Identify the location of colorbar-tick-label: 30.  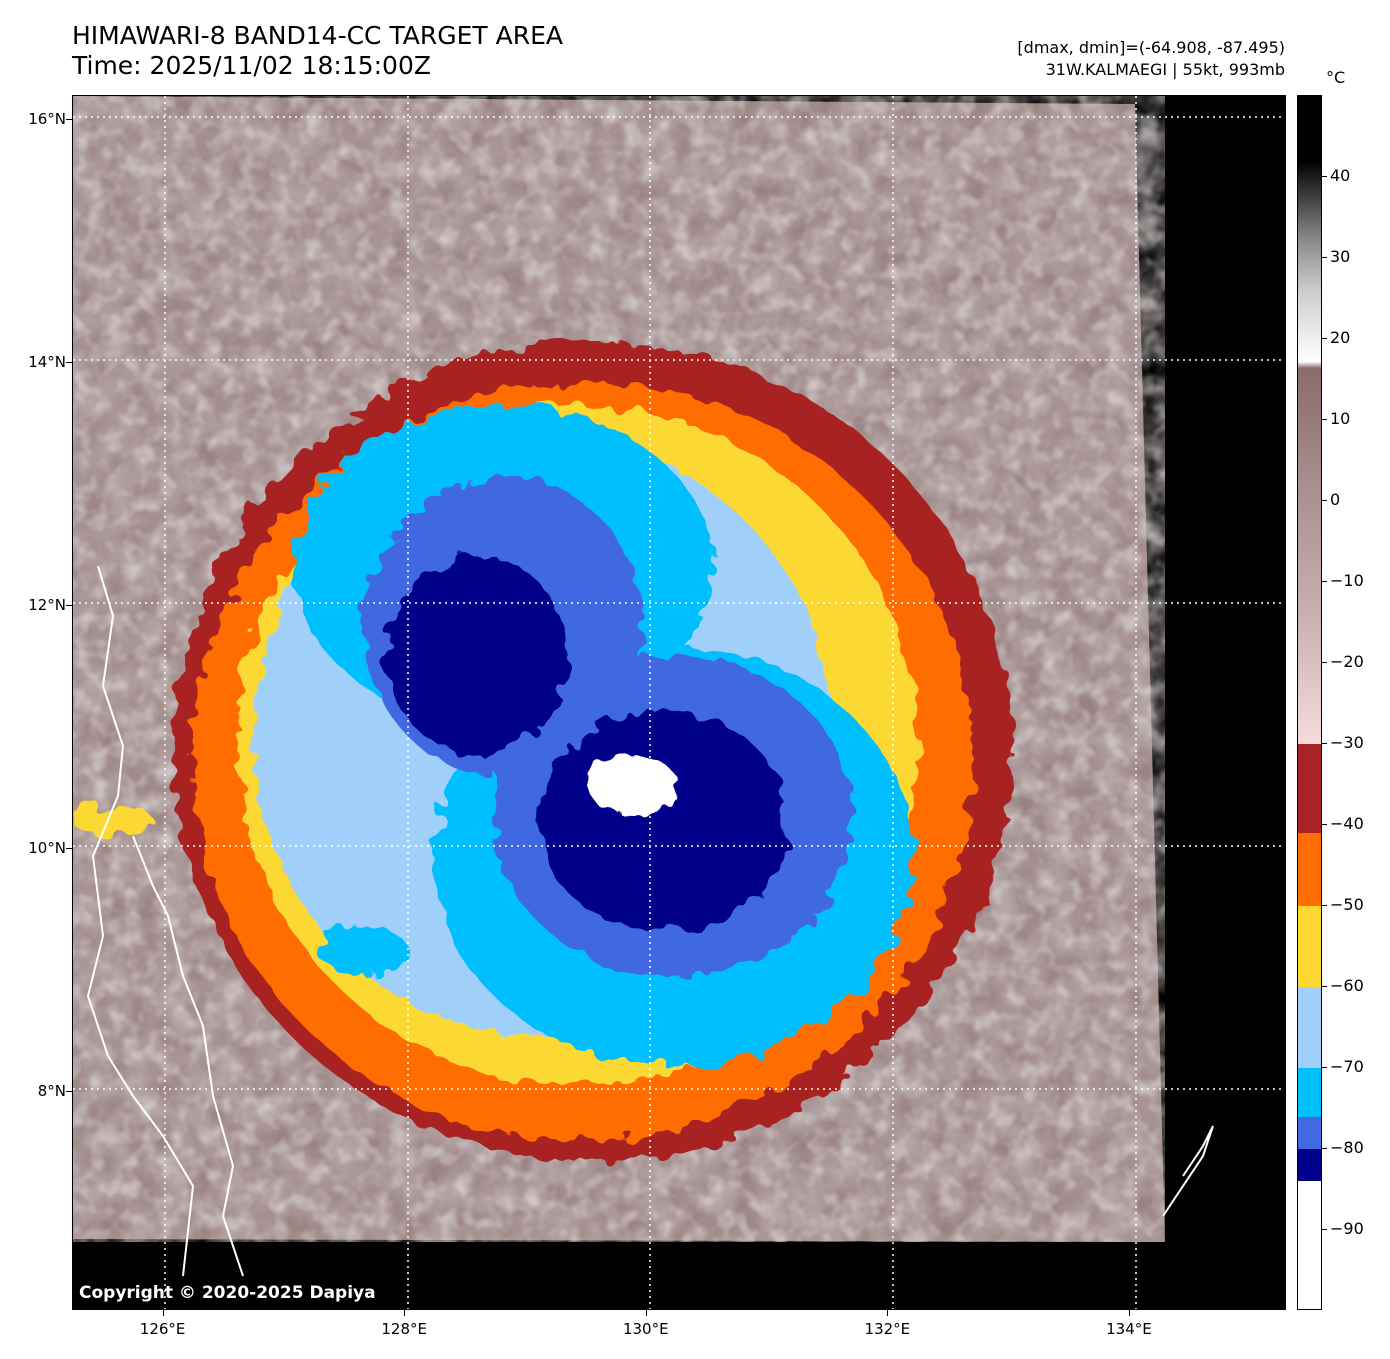
(1340, 256).